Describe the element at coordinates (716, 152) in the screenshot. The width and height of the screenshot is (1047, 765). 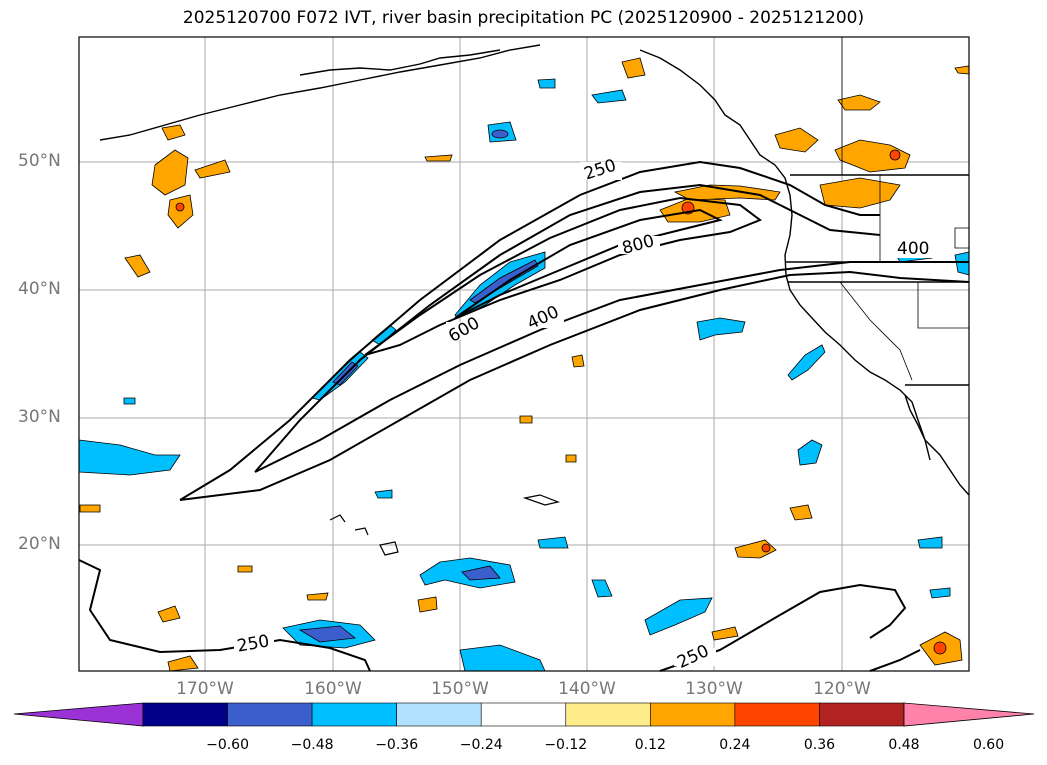
I see `coastline-bc` at that location.